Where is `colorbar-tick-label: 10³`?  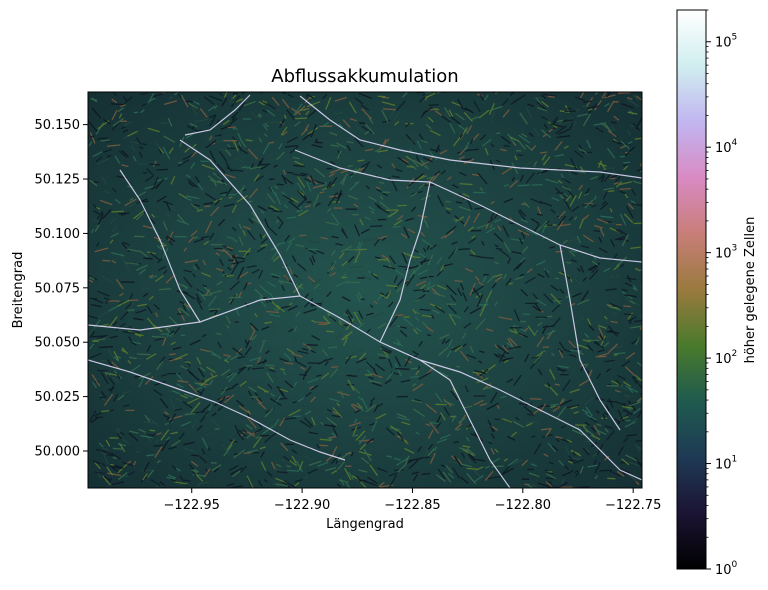
colorbar-tick-label: 10³ is located at coordinates (726, 253).